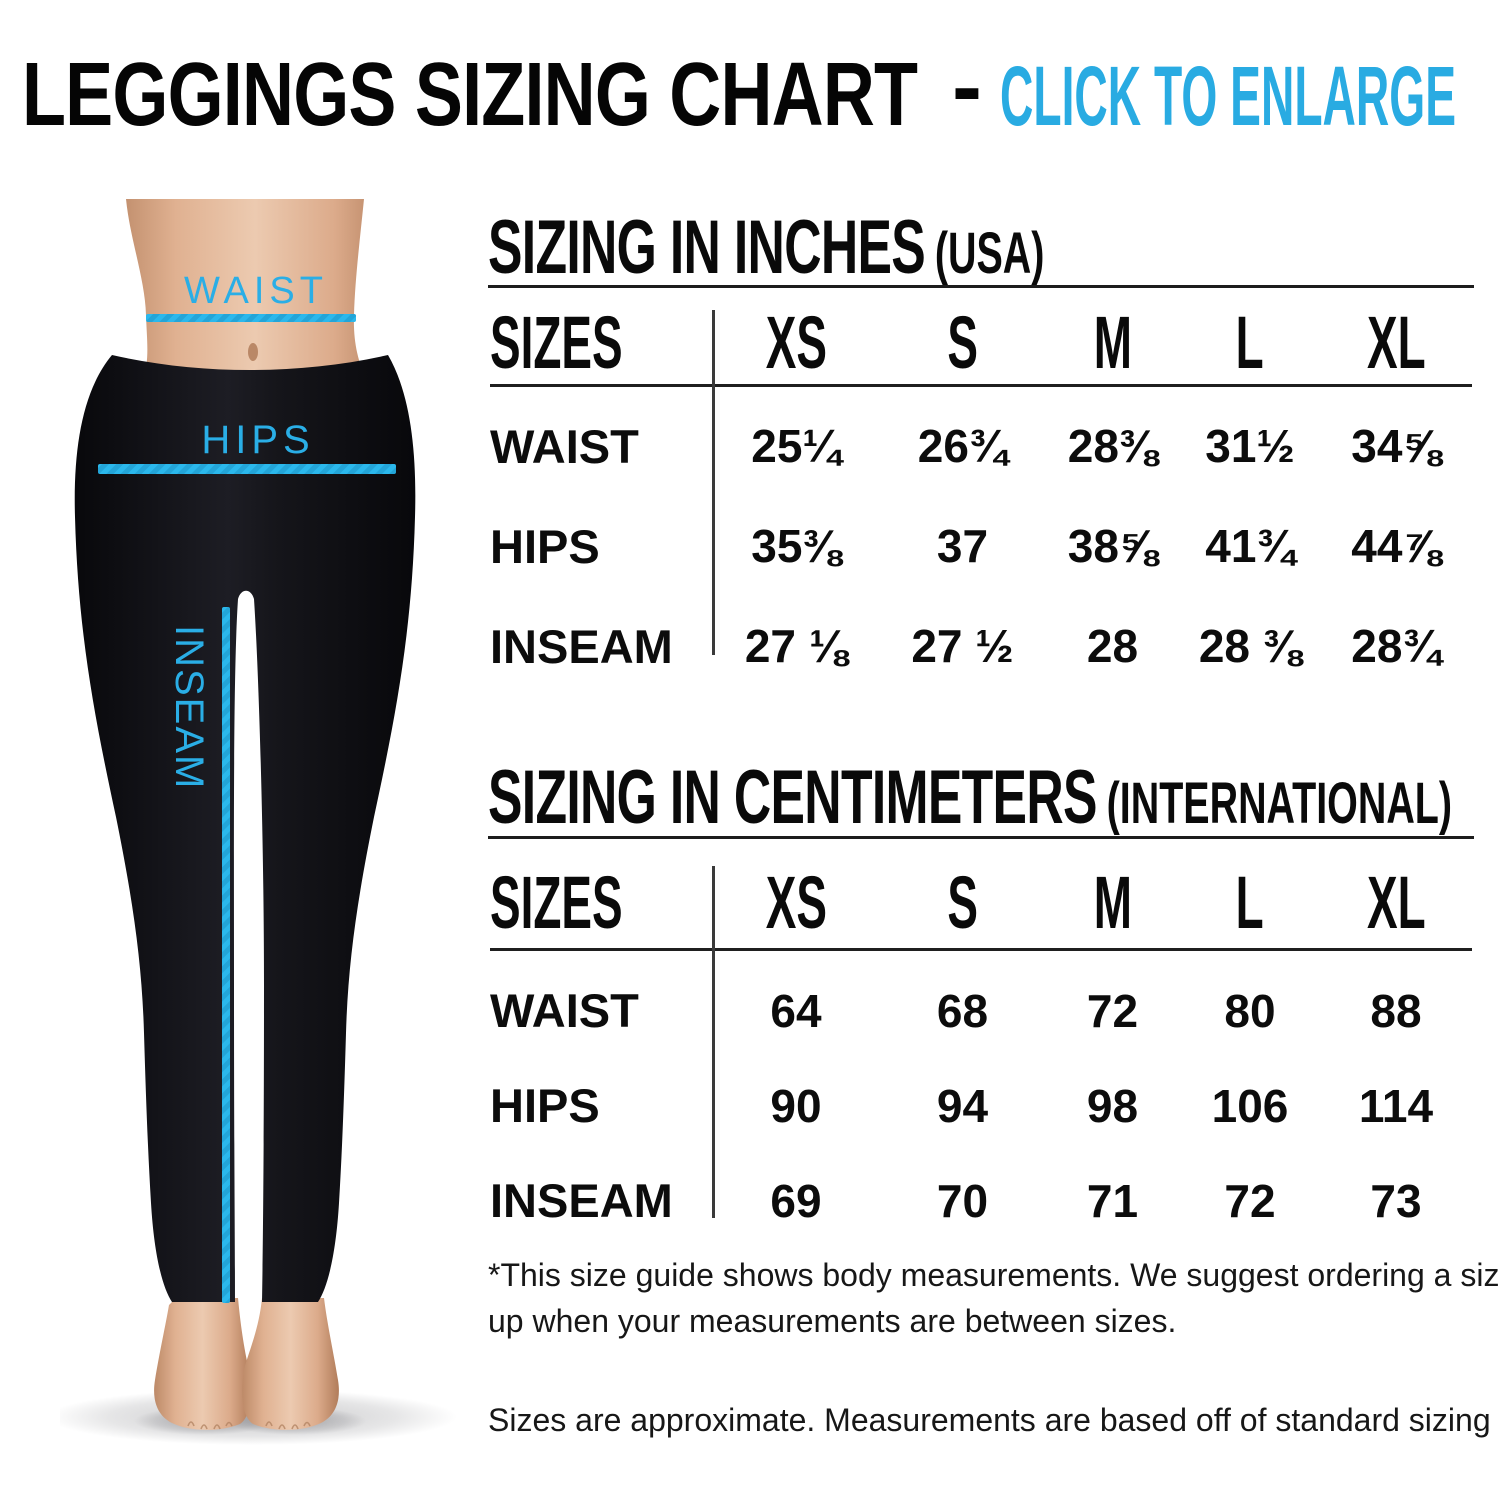 Image resolution: width=1500 pixels, height=1500 pixels. What do you see at coordinates (962, 1010) in the screenshot?
I see `waist-s-cm: 68` at bounding box center [962, 1010].